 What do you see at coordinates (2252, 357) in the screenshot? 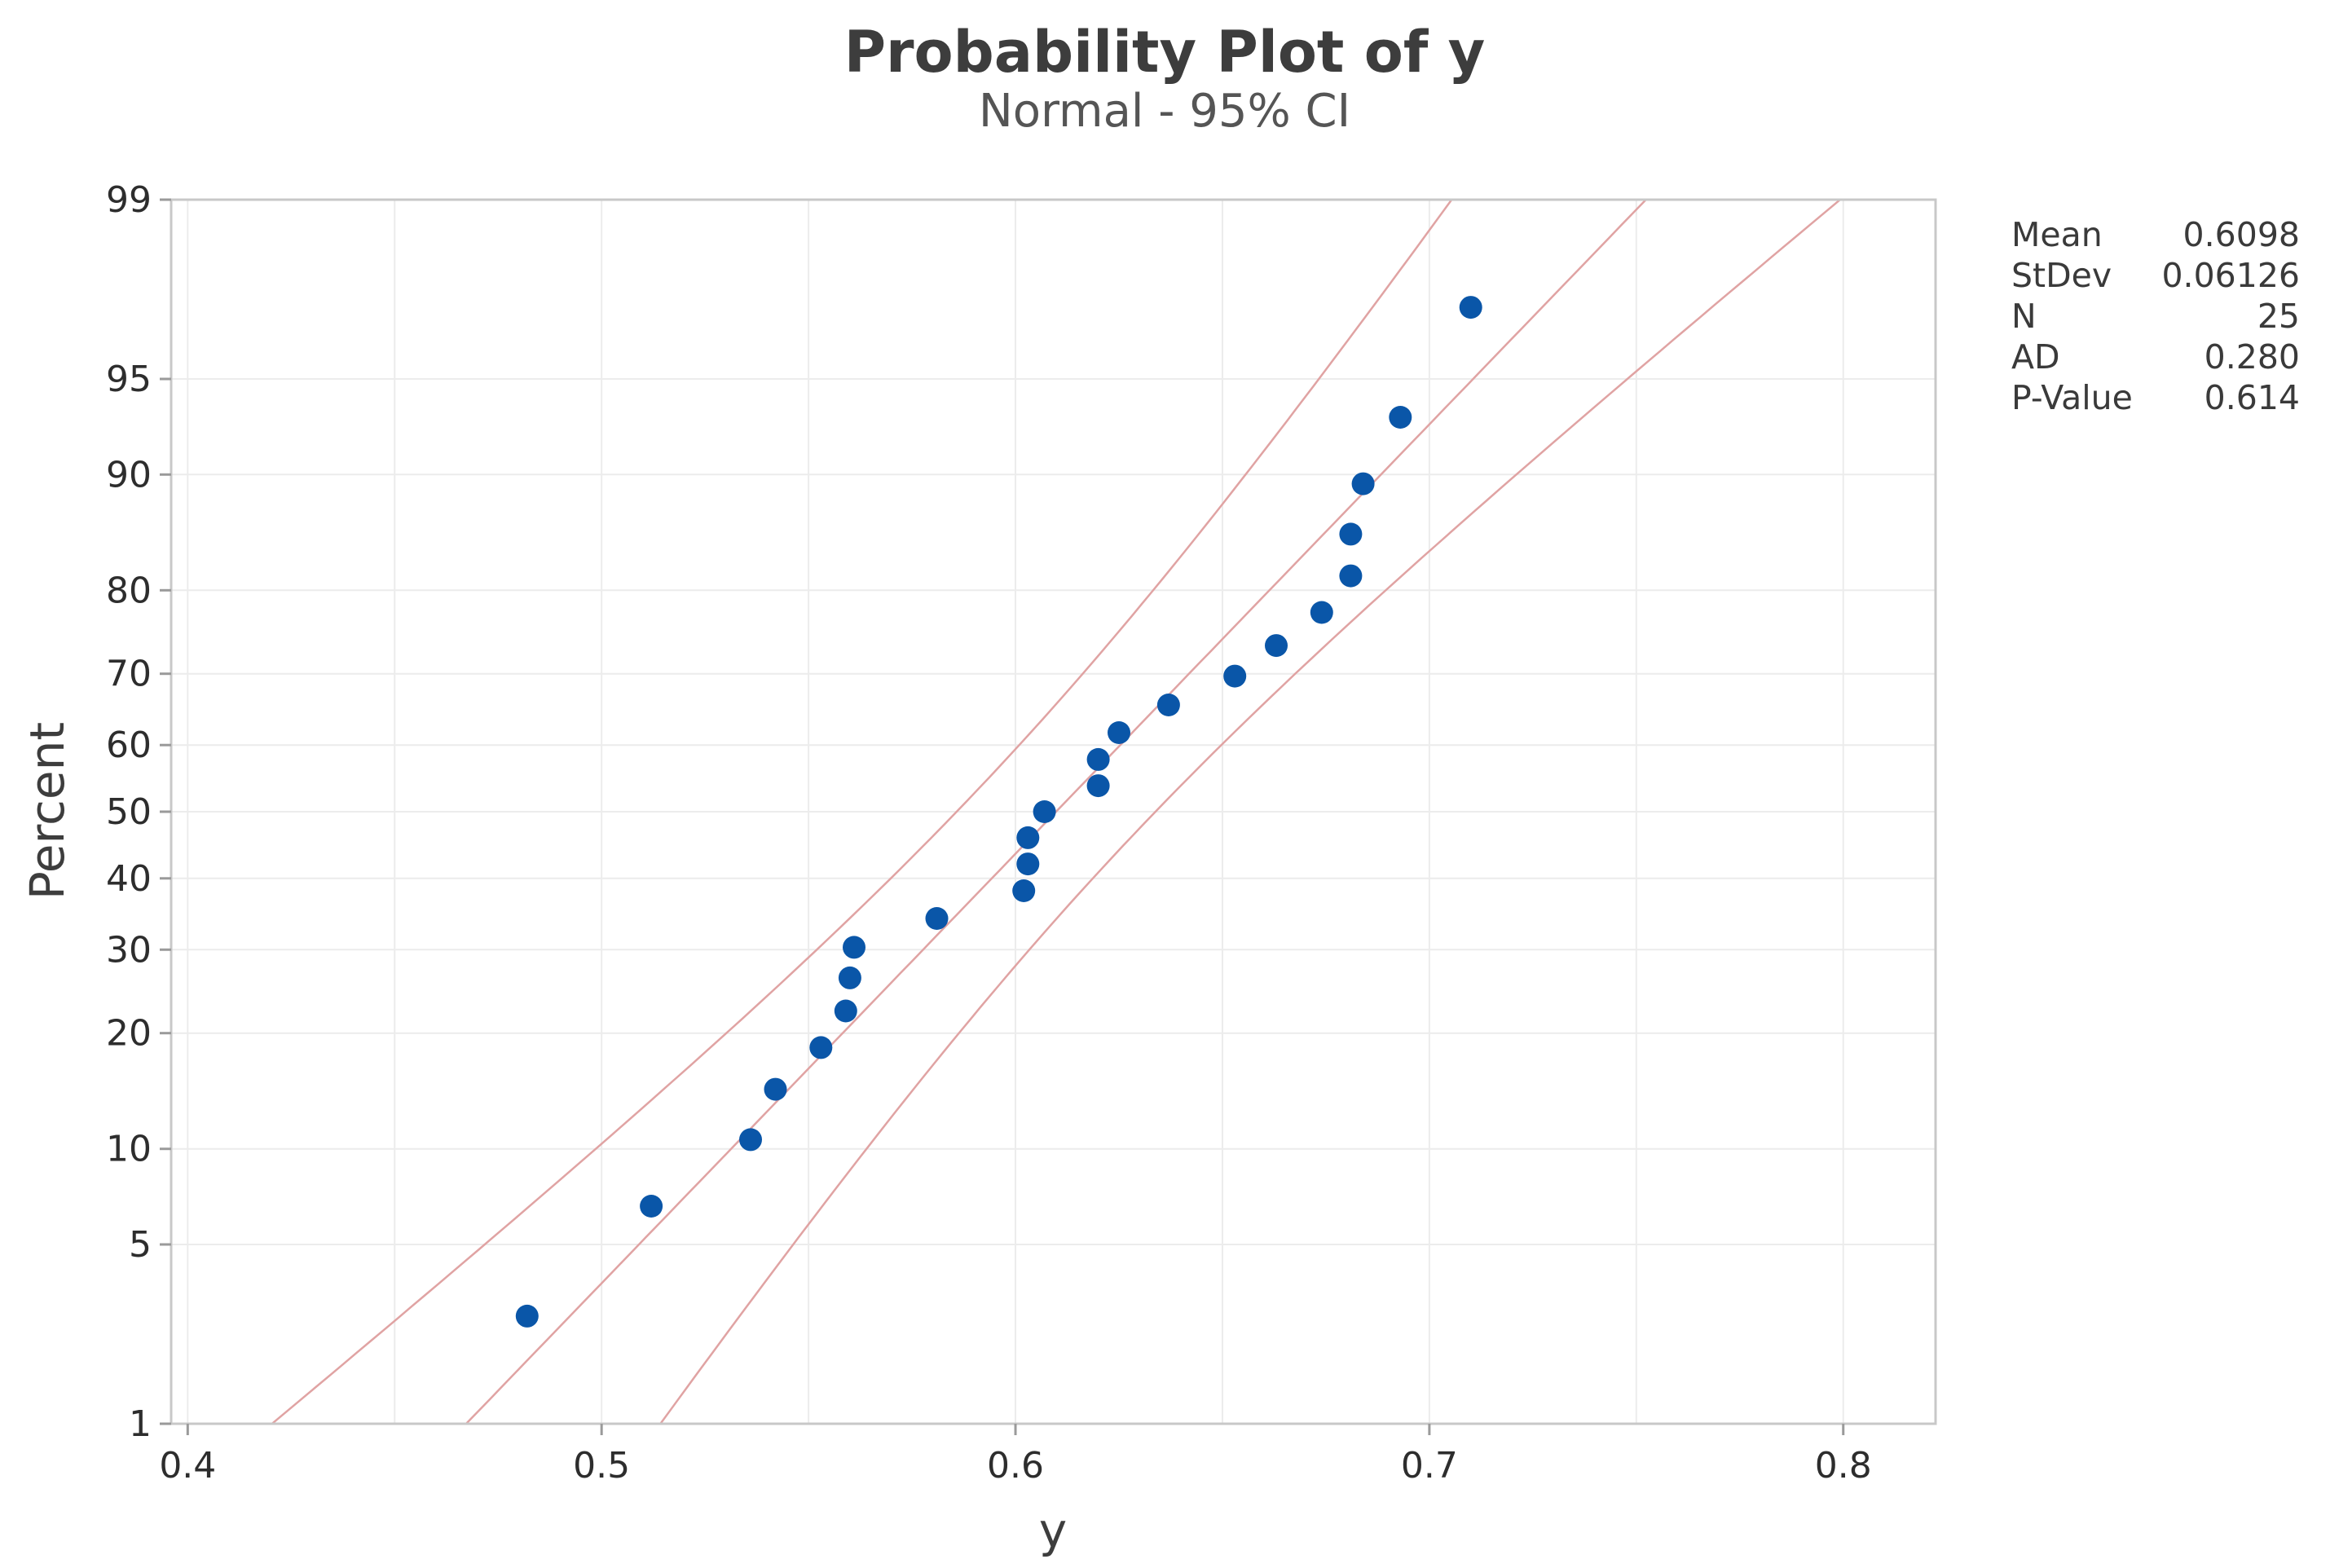
I see `stat-value: 0.280` at bounding box center [2252, 357].